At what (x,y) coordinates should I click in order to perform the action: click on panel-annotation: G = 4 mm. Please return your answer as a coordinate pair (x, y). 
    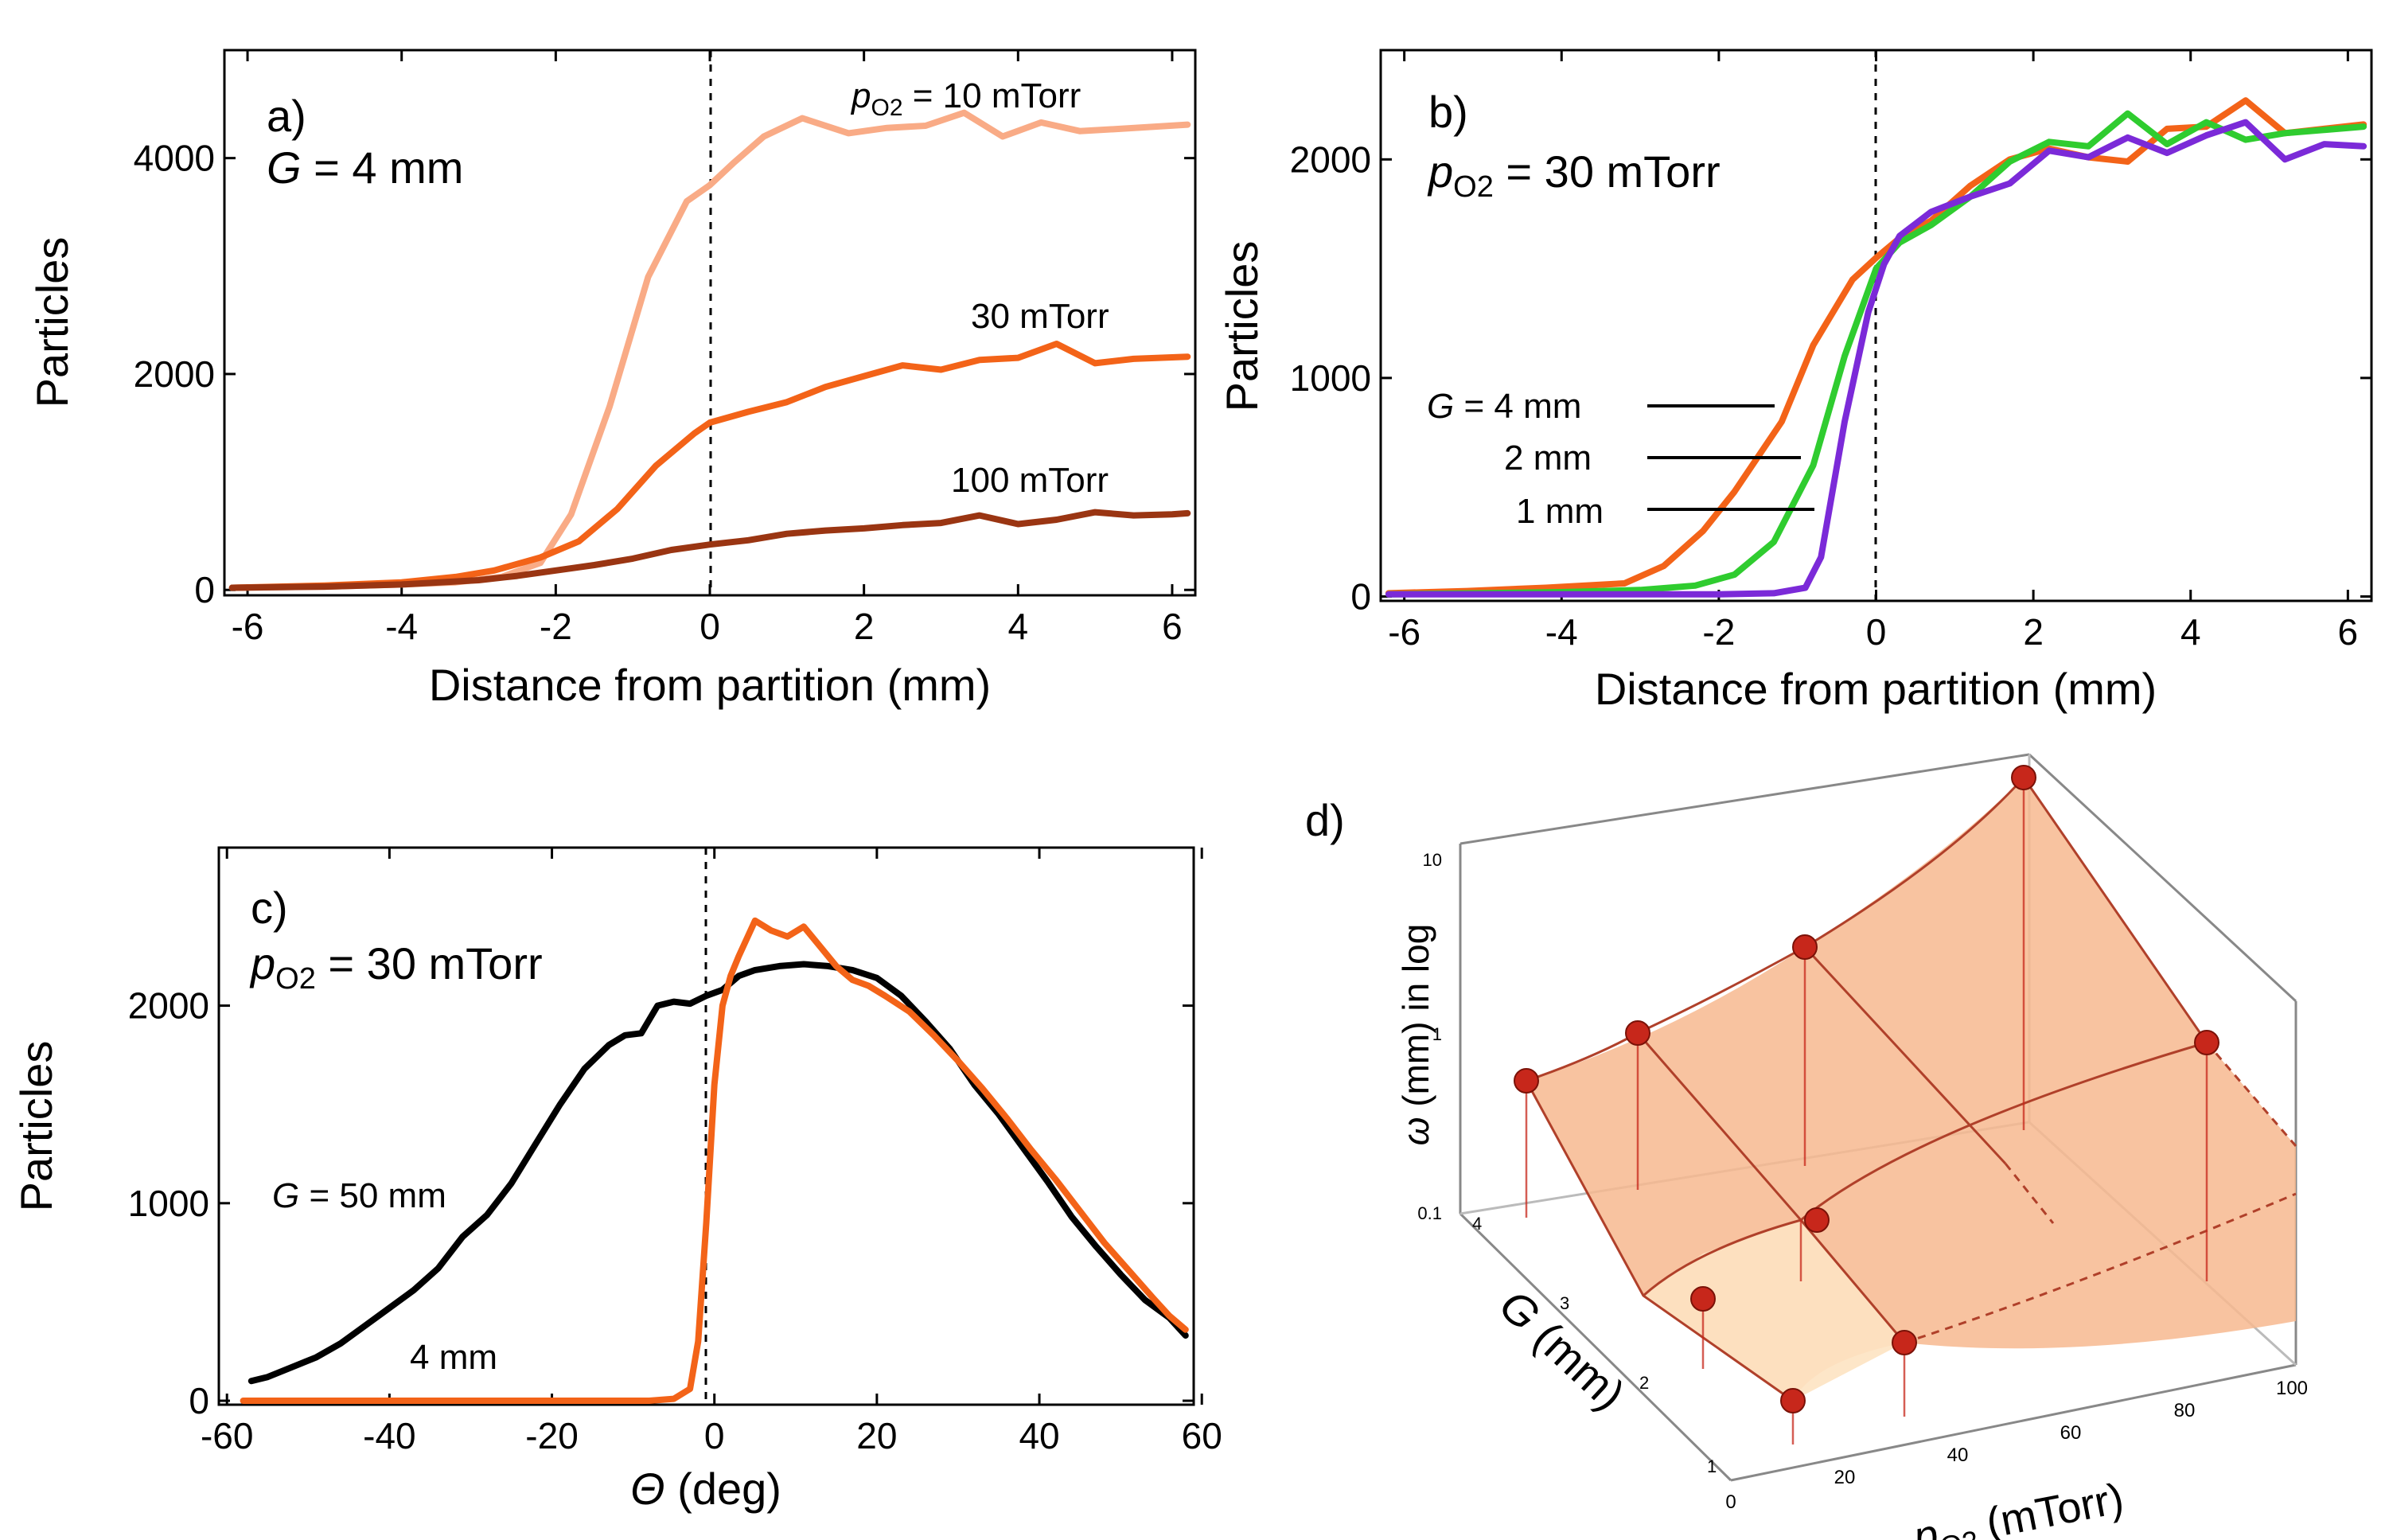
    Looking at the image, I should click on (365, 167).